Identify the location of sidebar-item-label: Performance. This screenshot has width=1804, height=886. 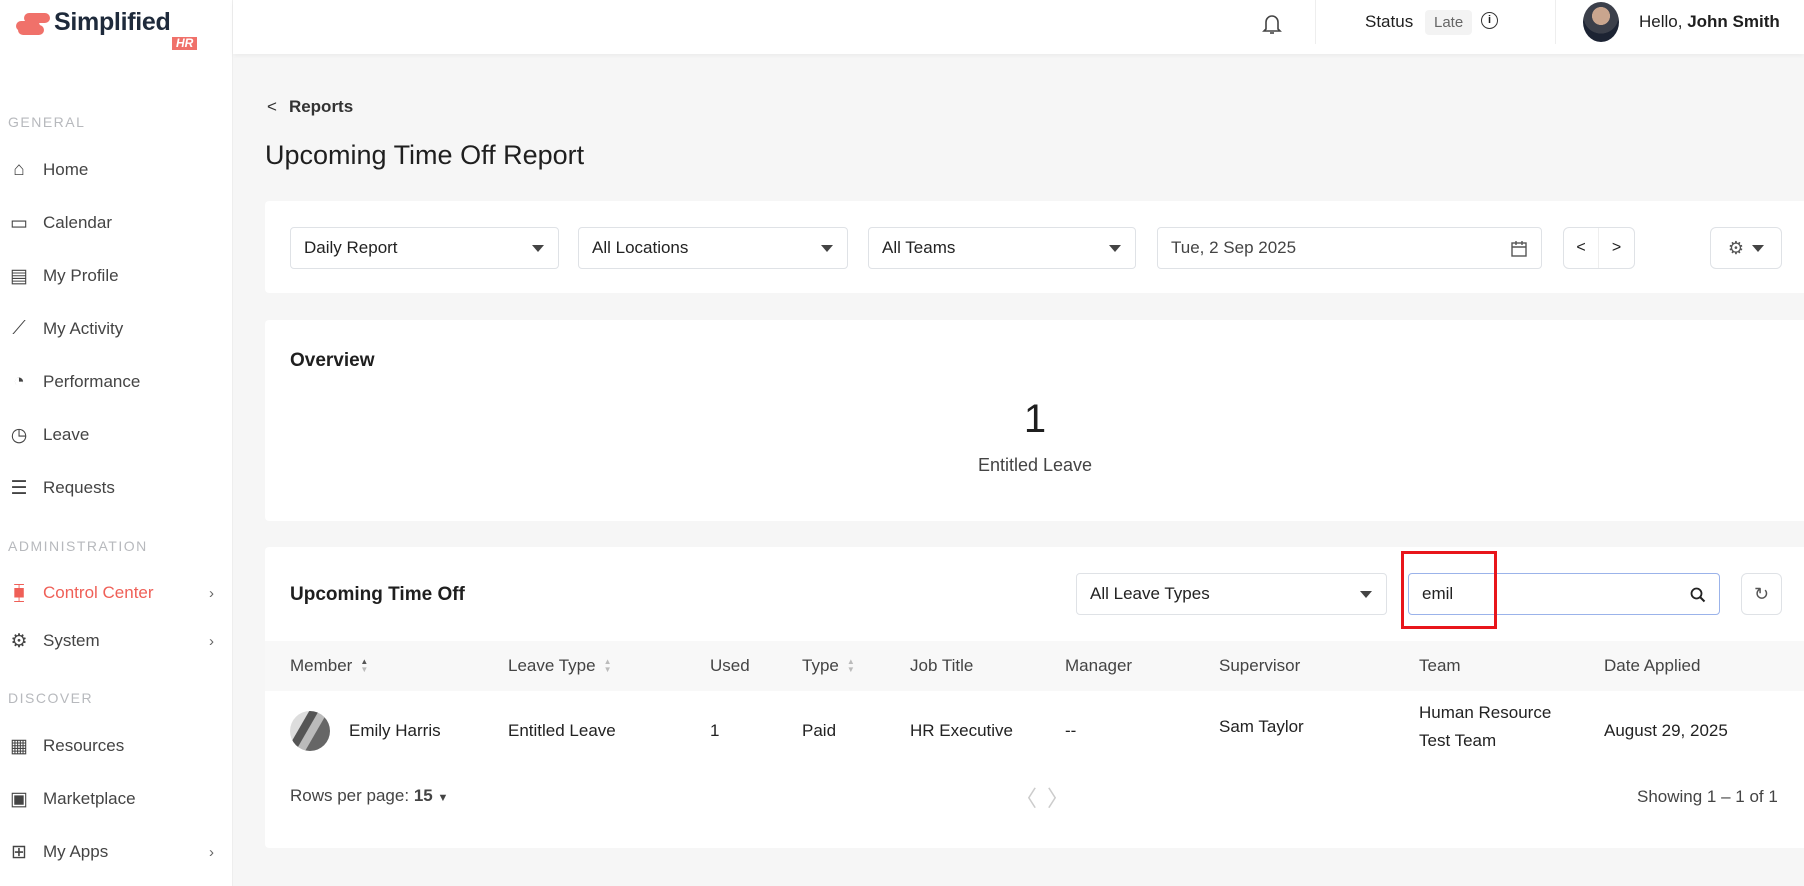
(92, 381).